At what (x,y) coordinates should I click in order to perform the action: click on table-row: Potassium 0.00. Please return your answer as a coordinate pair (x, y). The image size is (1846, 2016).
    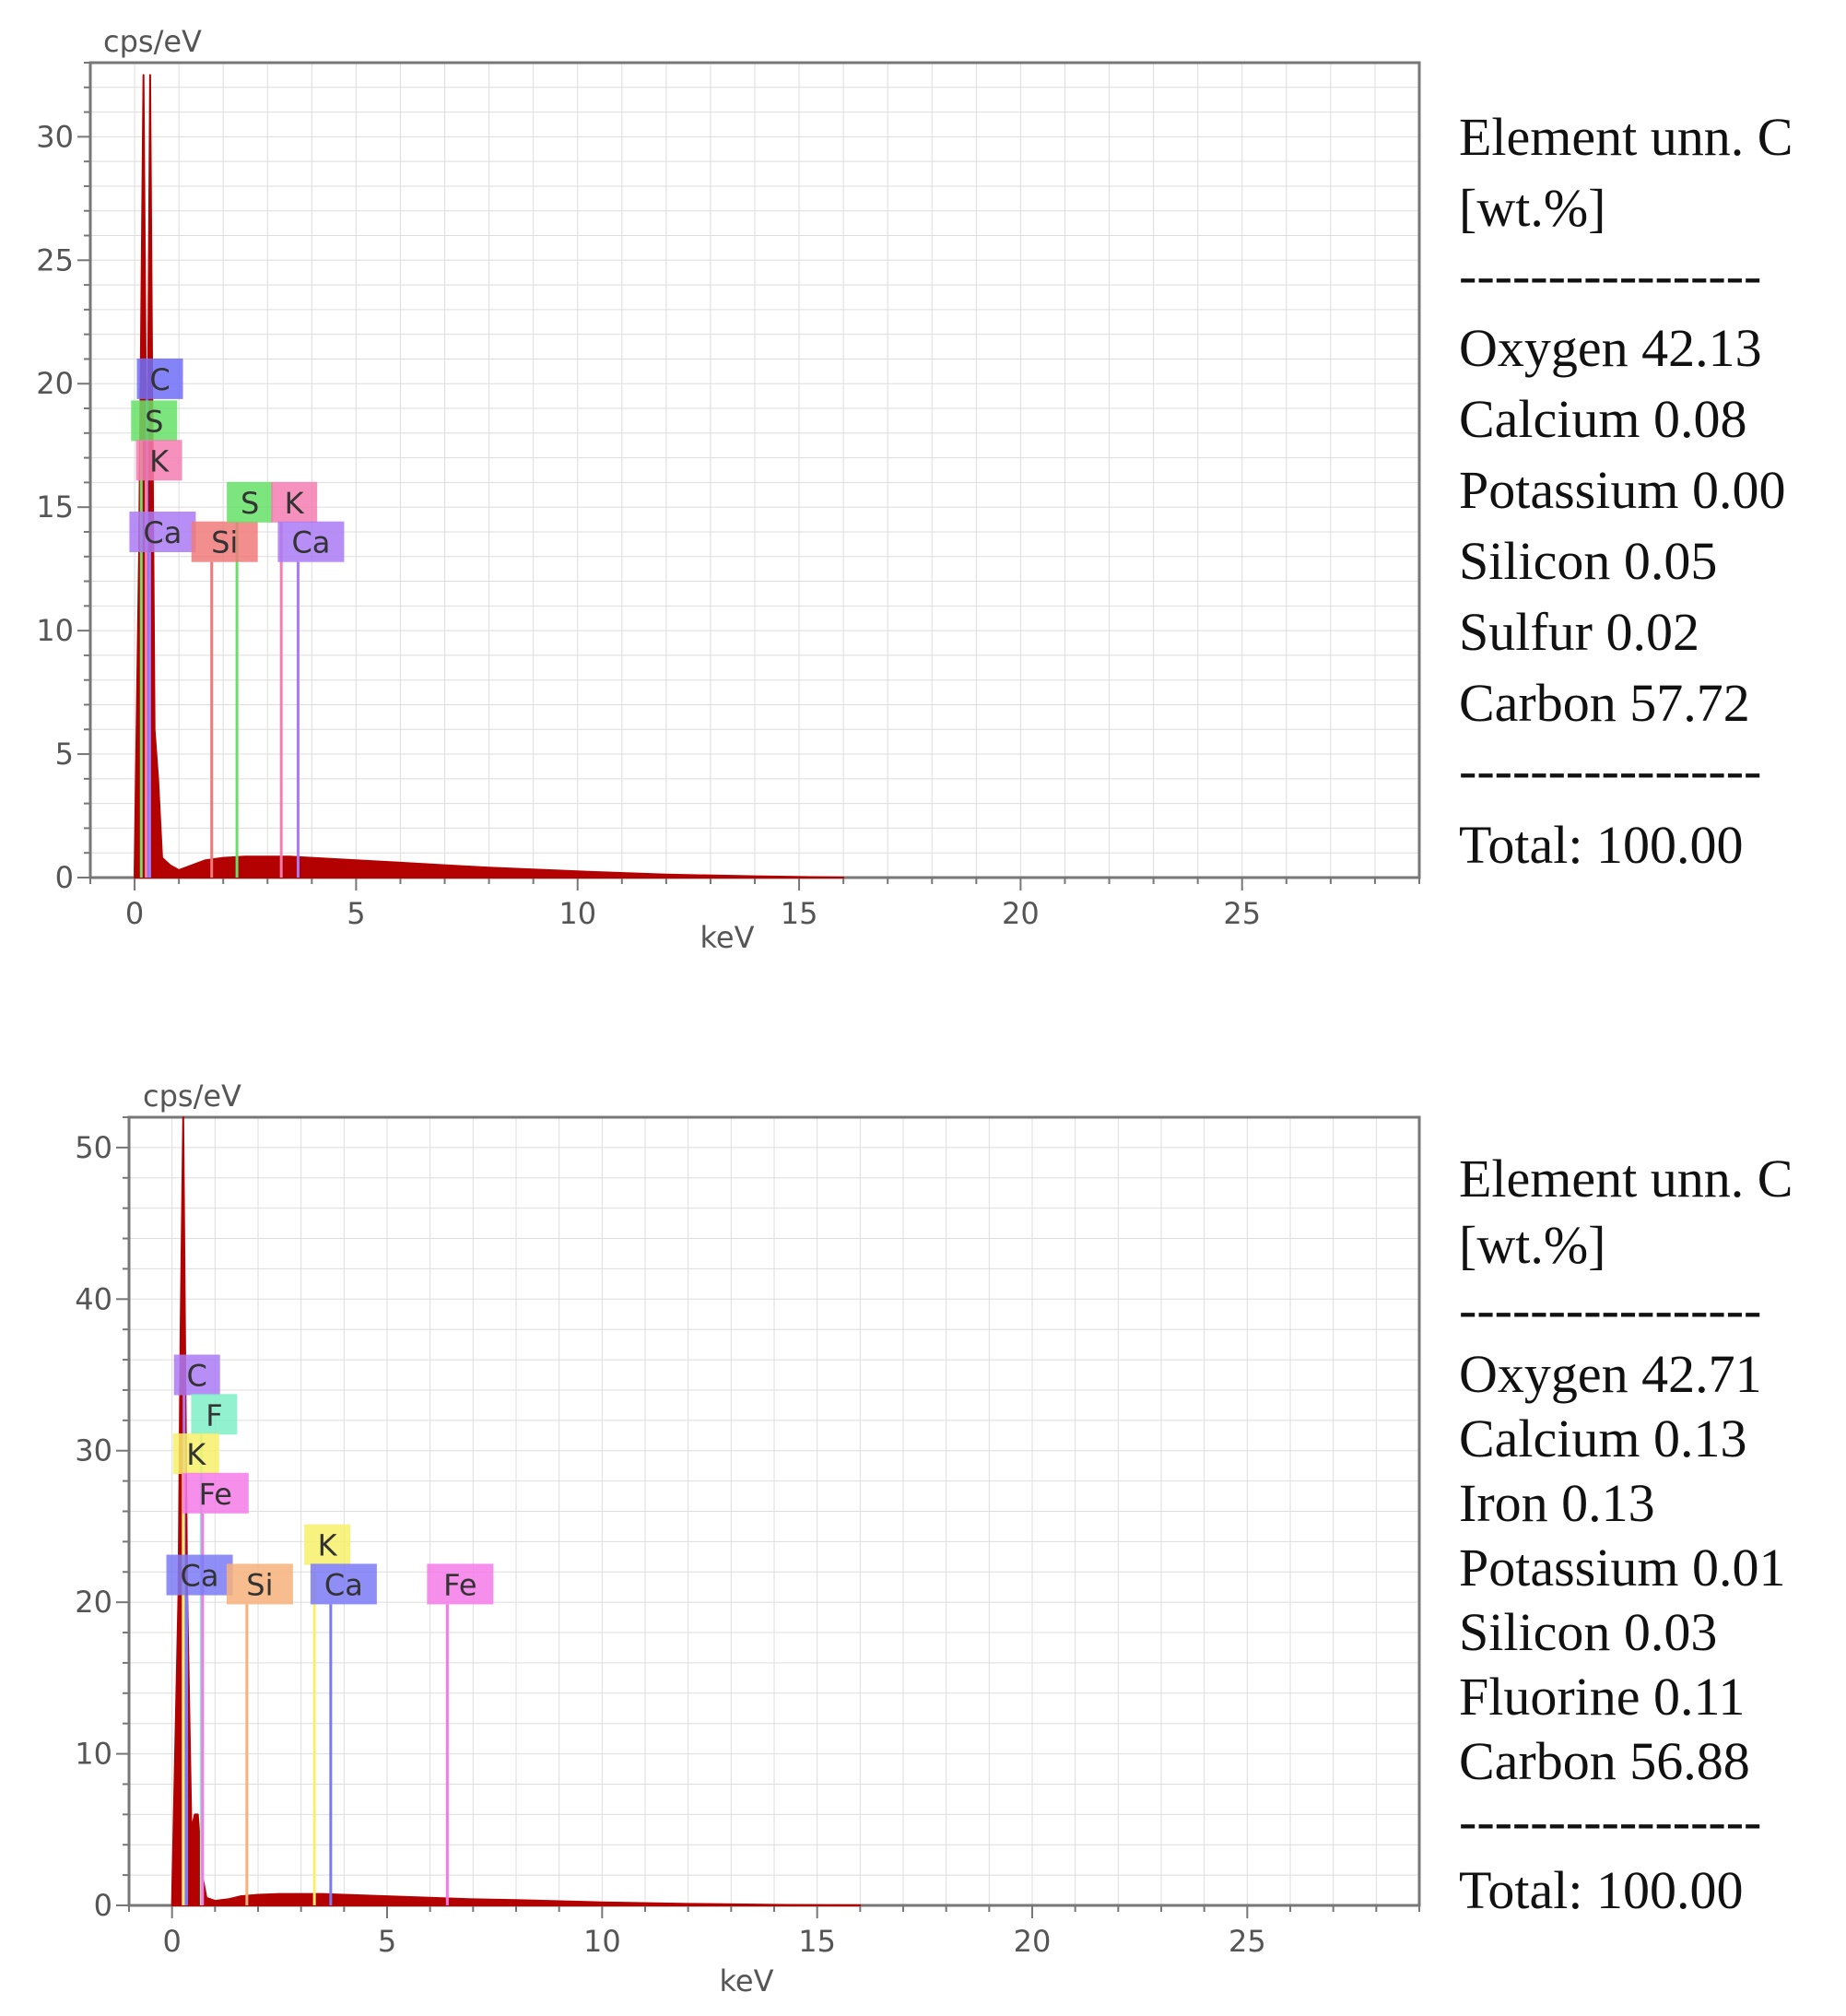
    Looking at the image, I should click on (1622, 490).